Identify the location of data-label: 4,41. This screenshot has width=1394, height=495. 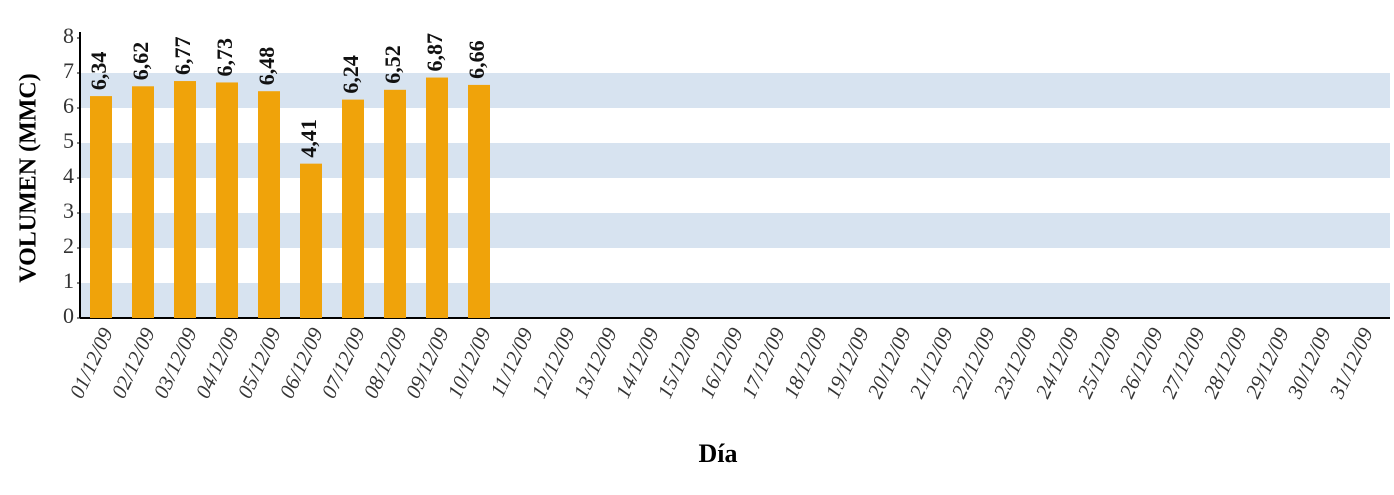
(308, 138).